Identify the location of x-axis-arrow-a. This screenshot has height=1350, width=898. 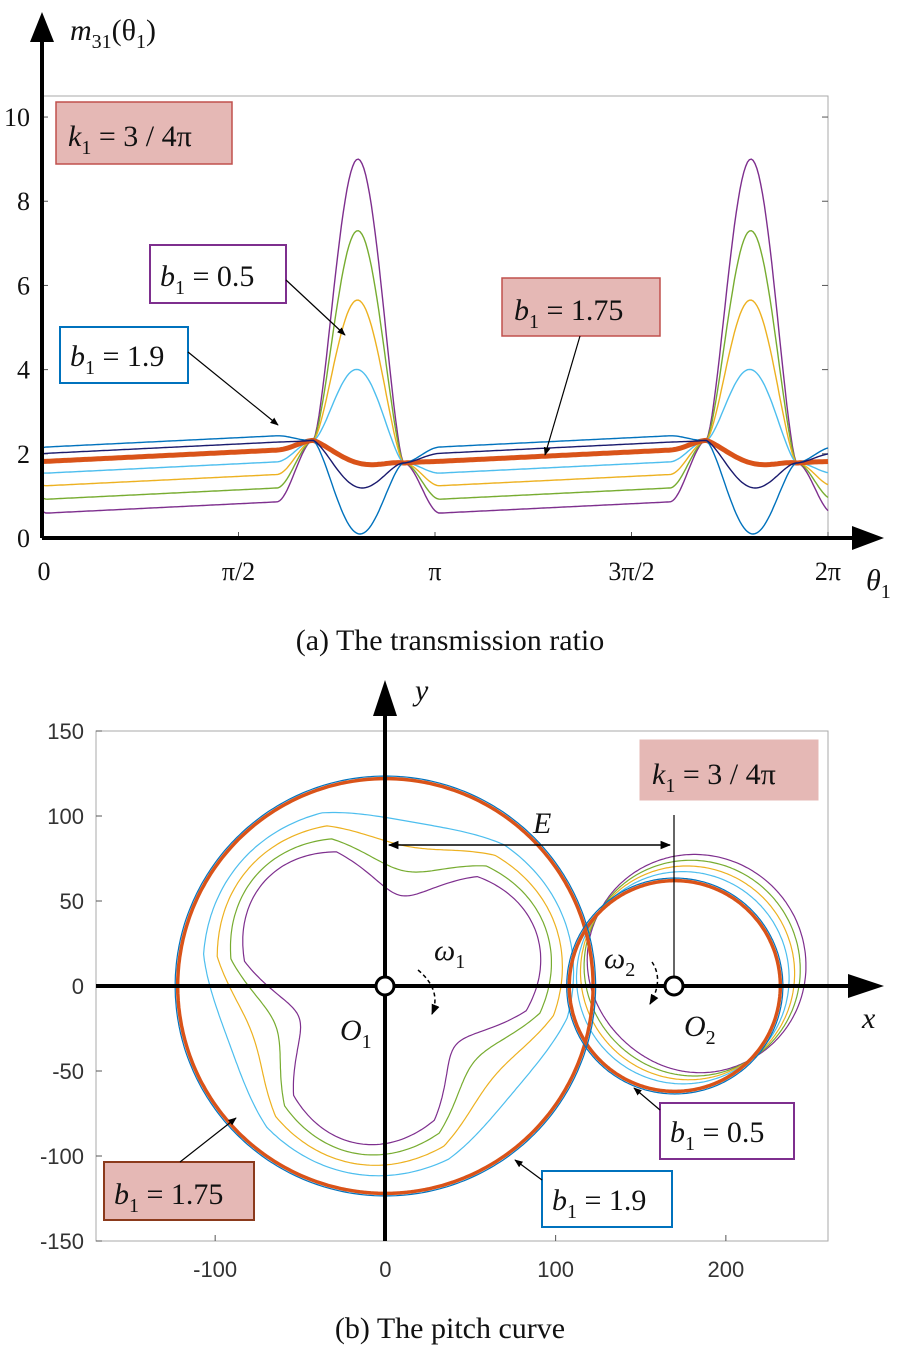
(868, 538).